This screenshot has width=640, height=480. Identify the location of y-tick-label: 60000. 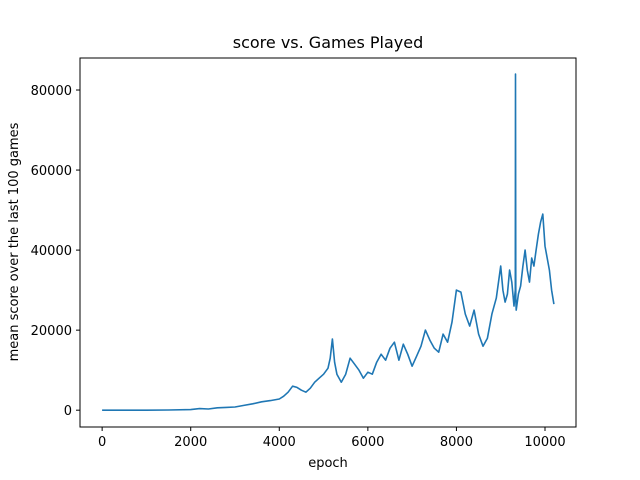
(51, 171).